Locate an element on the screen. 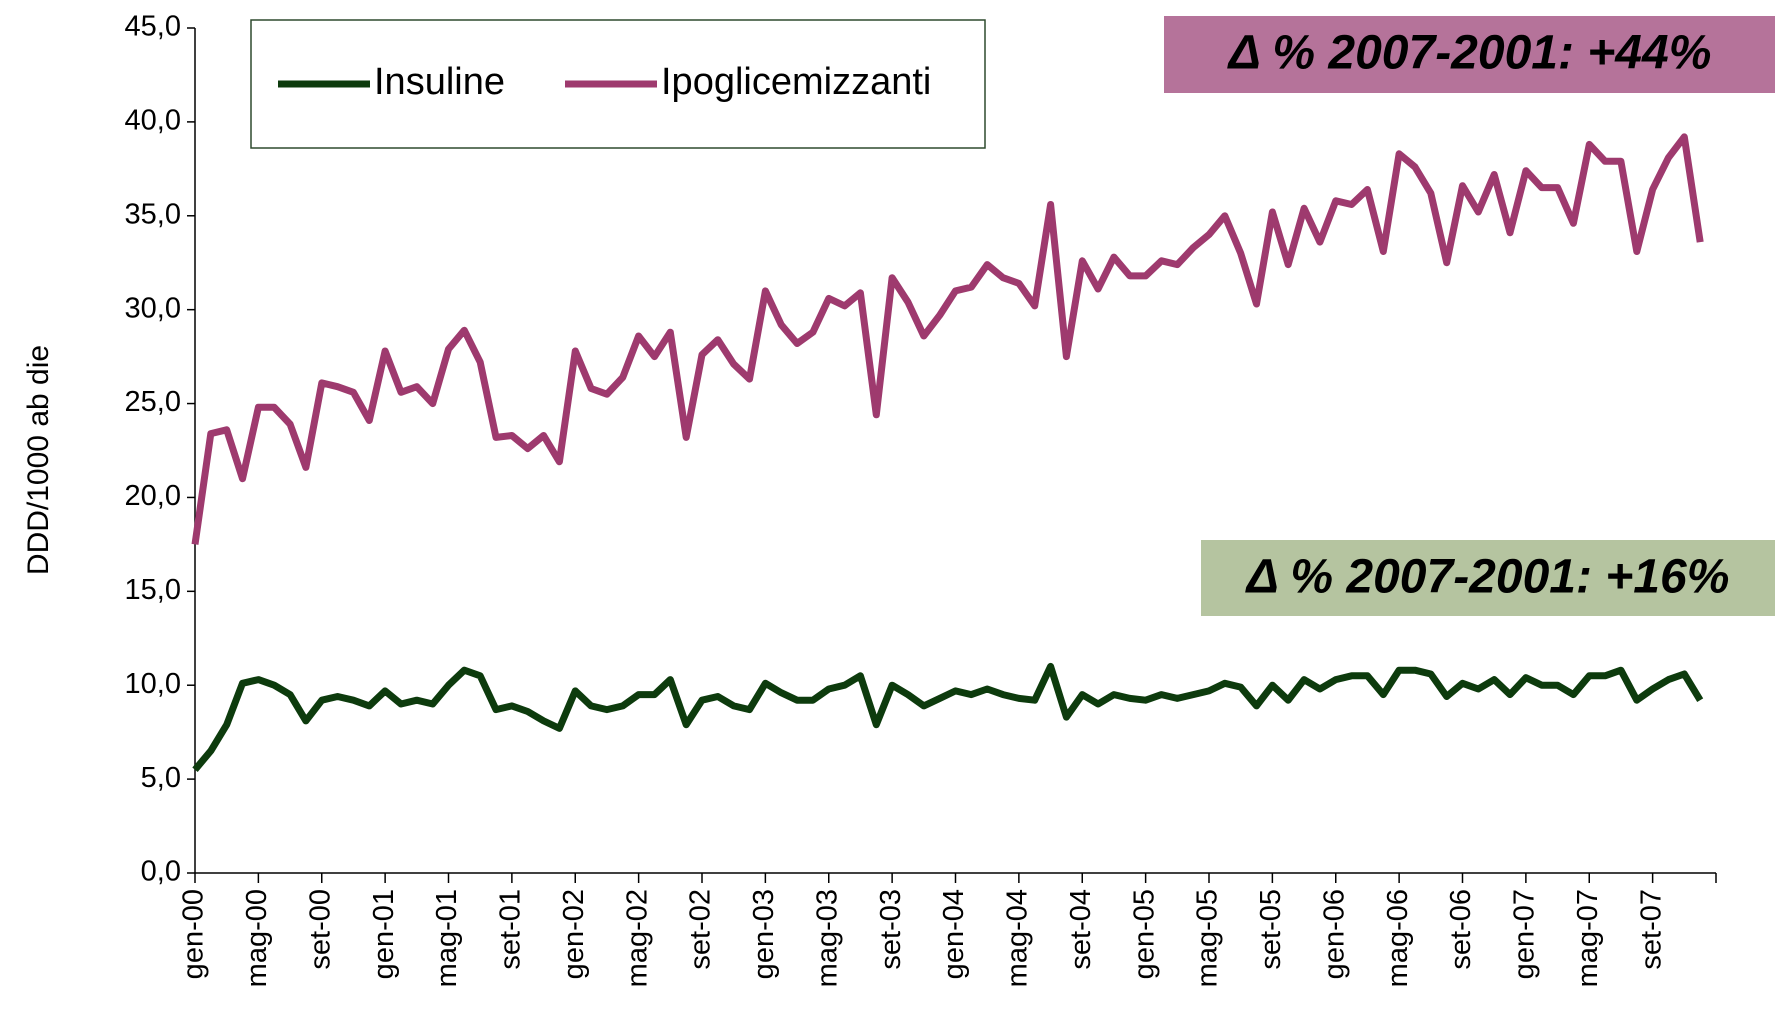 This screenshot has width=1775, height=1029. x-tick-label: gen-00 is located at coordinates (194, 934).